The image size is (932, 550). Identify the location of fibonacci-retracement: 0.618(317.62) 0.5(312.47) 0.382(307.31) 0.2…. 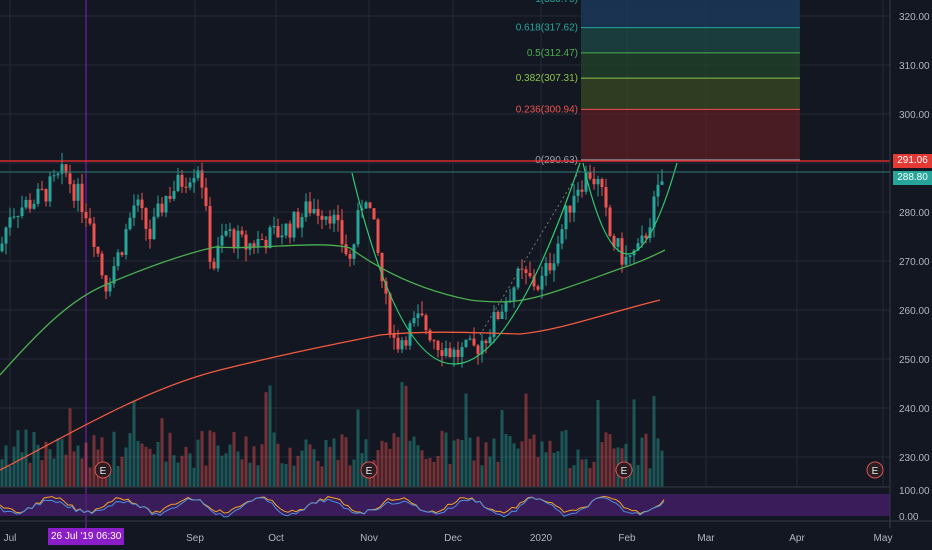
(658, 83).